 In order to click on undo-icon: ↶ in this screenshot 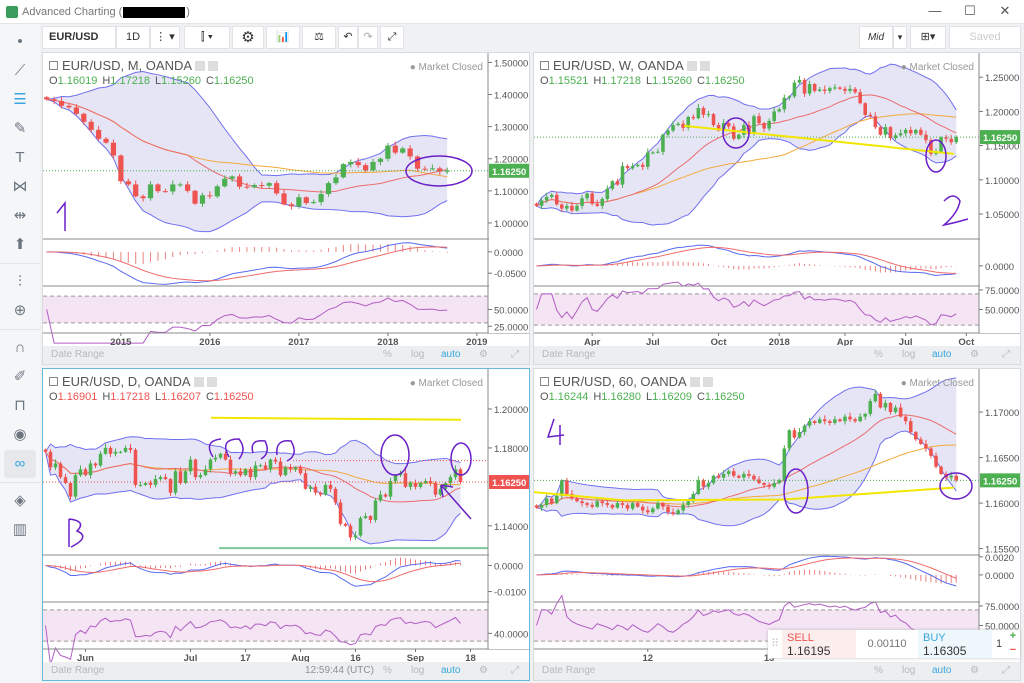, I will do `click(348, 37)`.